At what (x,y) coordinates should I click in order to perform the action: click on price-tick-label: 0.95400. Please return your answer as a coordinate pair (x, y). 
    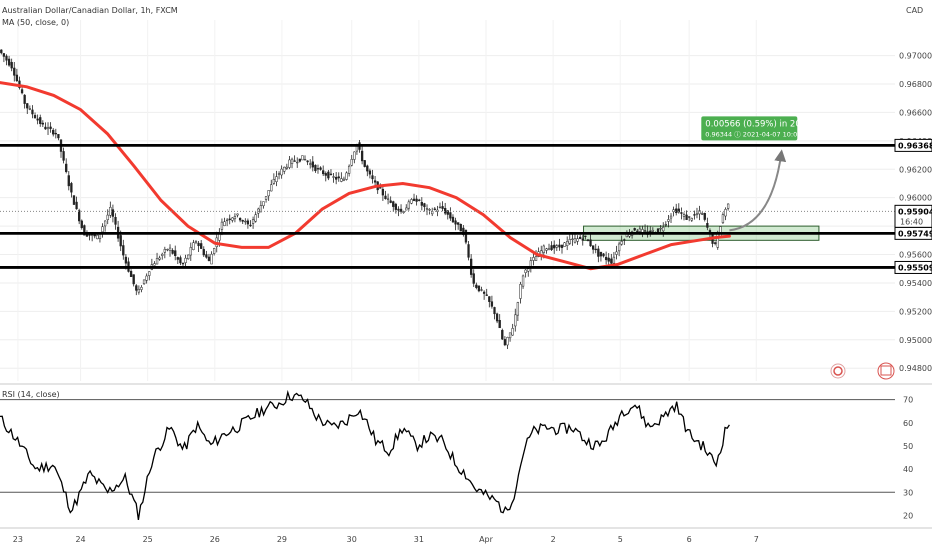
    Looking at the image, I should click on (915, 283).